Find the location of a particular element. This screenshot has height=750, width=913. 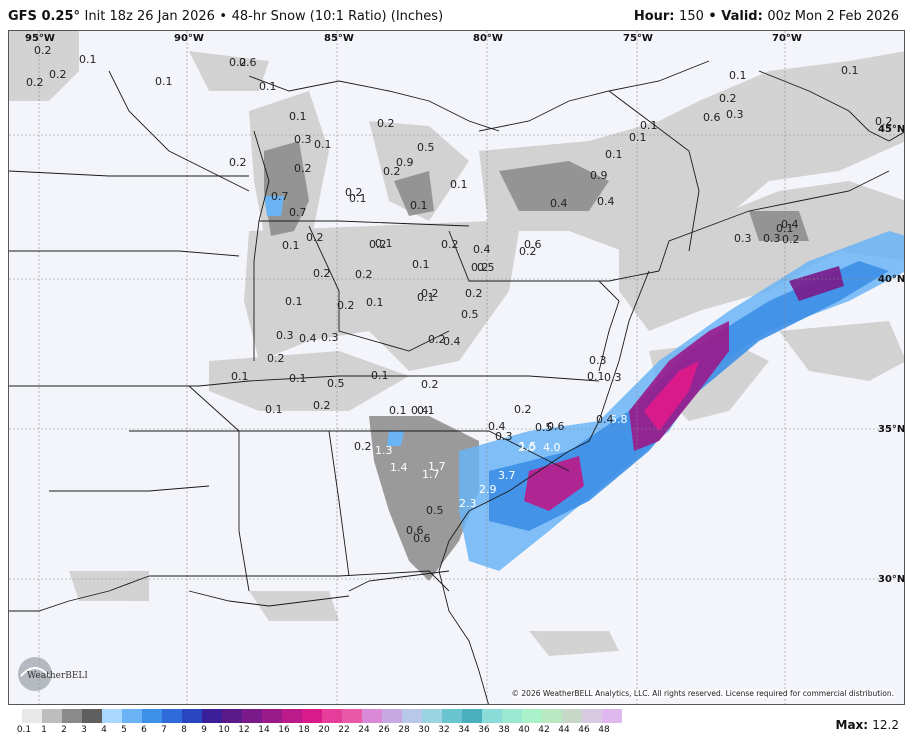

snowfall-value-label: 2.0 is located at coordinates (527, 447).